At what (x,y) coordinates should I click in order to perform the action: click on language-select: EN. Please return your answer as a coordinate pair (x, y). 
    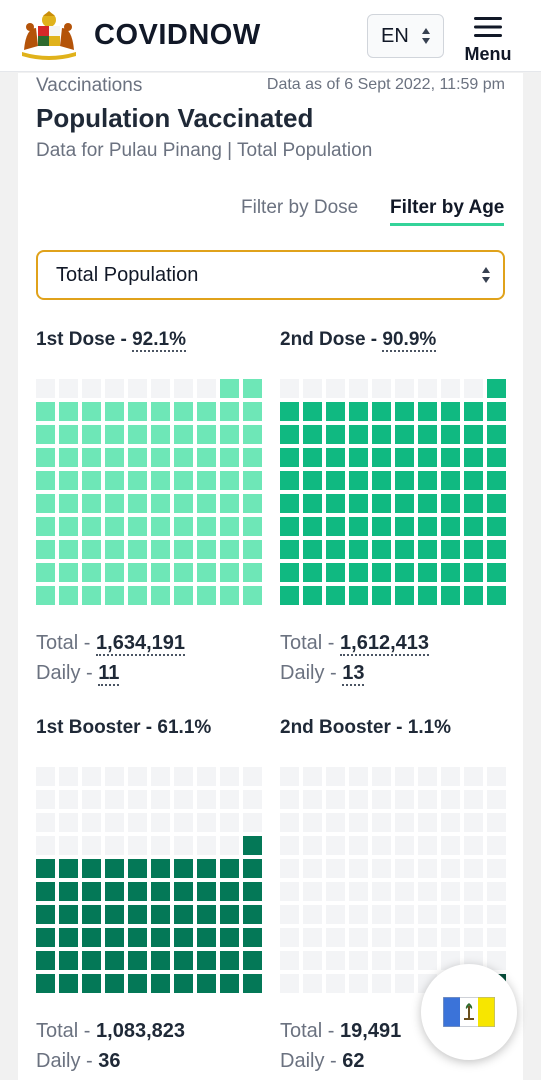
    Looking at the image, I should click on (405, 36).